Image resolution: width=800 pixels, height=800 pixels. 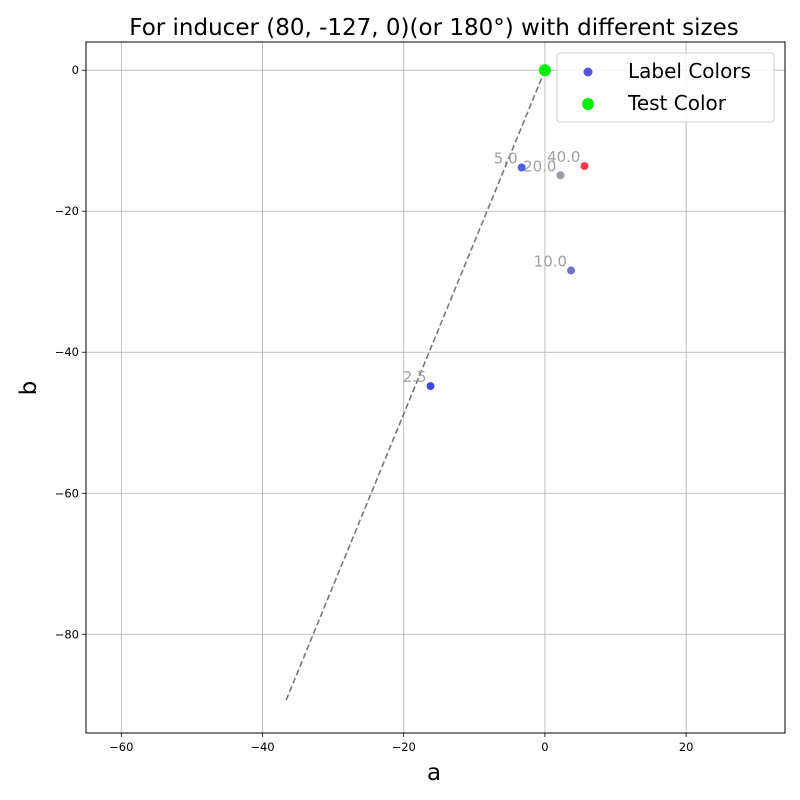 What do you see at coordinates (506, 159) in the screenshot?
I see `point-label: 5.0` at bounding box center [506, 159].